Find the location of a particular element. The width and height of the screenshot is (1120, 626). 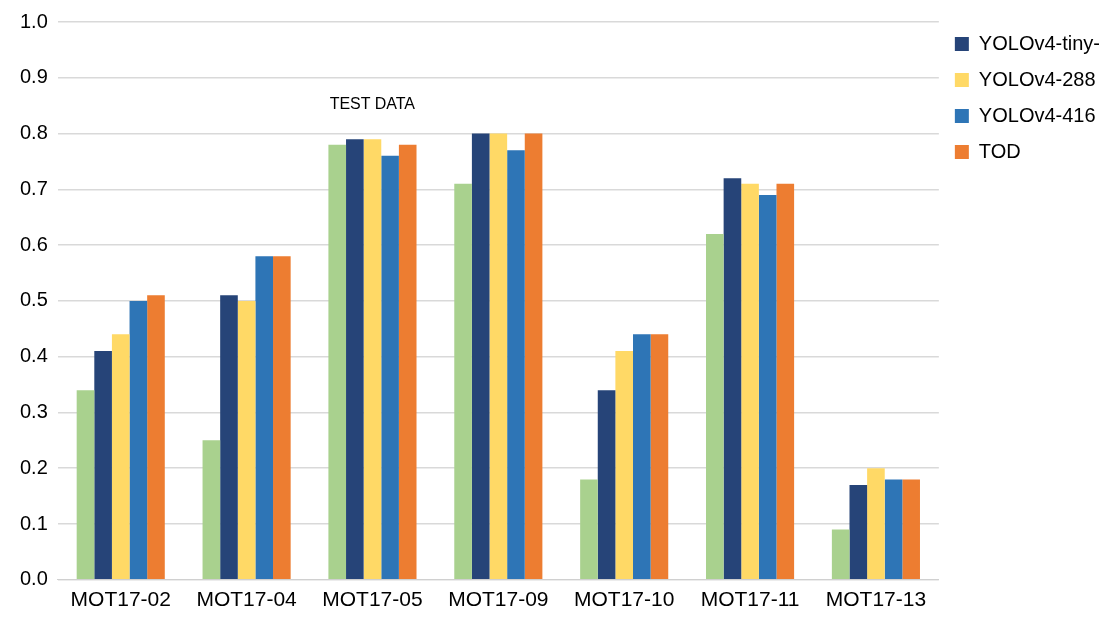

x-tick-label: MOT17-09 is located at coordinates (498, 599).